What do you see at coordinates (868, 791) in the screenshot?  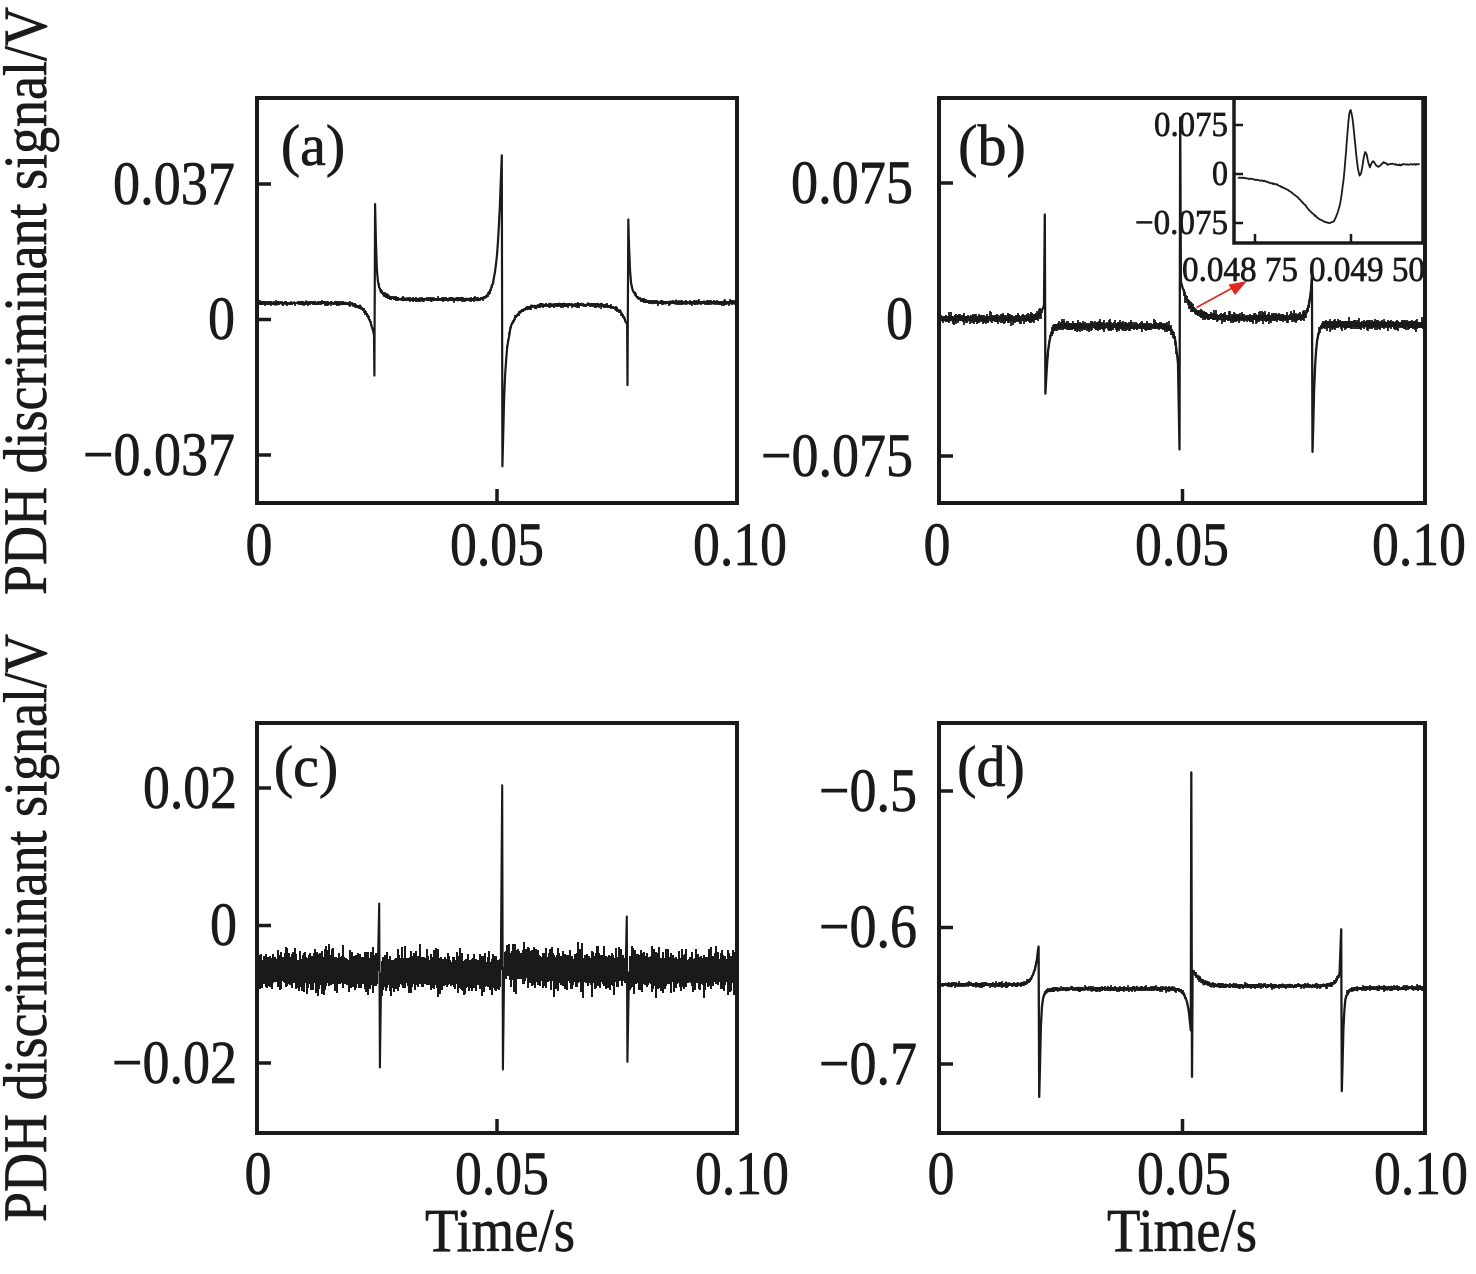 I see `svg-text: −0.5` at bounding box center [868, 791].